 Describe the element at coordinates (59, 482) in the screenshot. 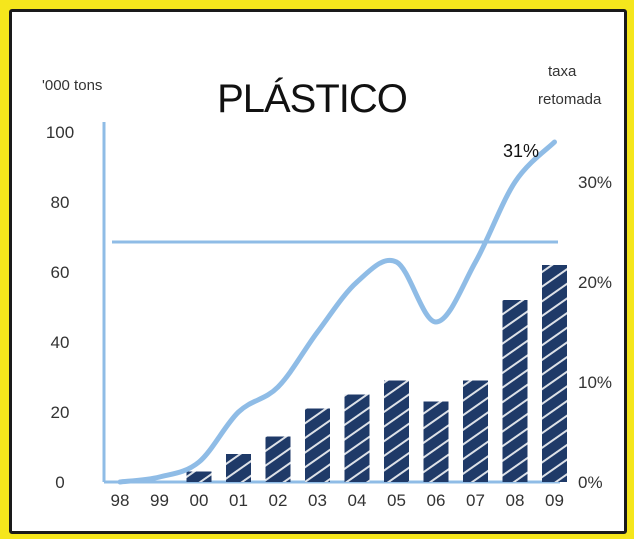

I see `left-tick-label-0: 0` at that location.